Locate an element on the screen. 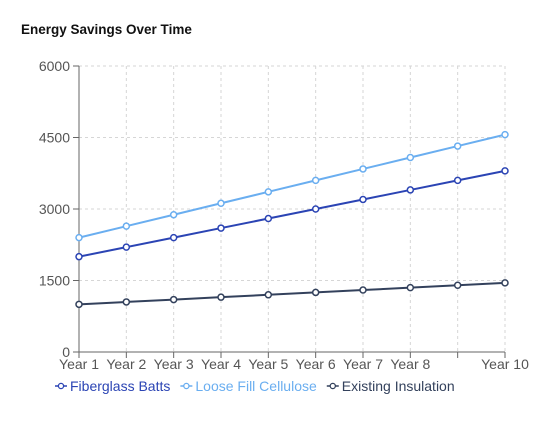 This screenshot has width=541, height=436. legend-swatch-marker-loose-fill-cellulose is located at coordinates (186, 386).